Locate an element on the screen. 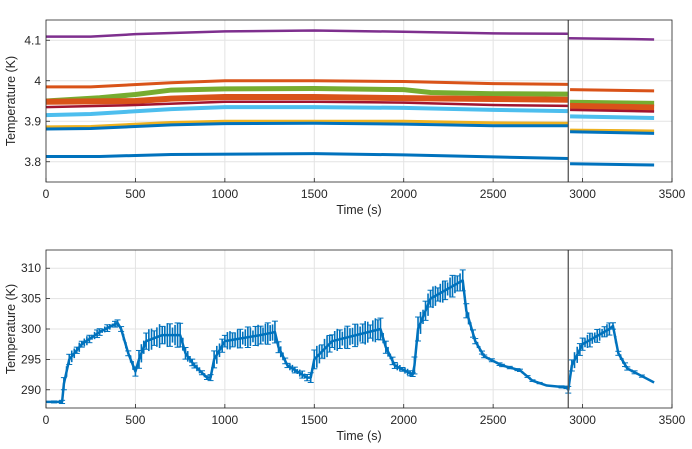 The width and height of the screenshot is (692, 449). y-tick-label: 305 is located at coordinates (31, 299).